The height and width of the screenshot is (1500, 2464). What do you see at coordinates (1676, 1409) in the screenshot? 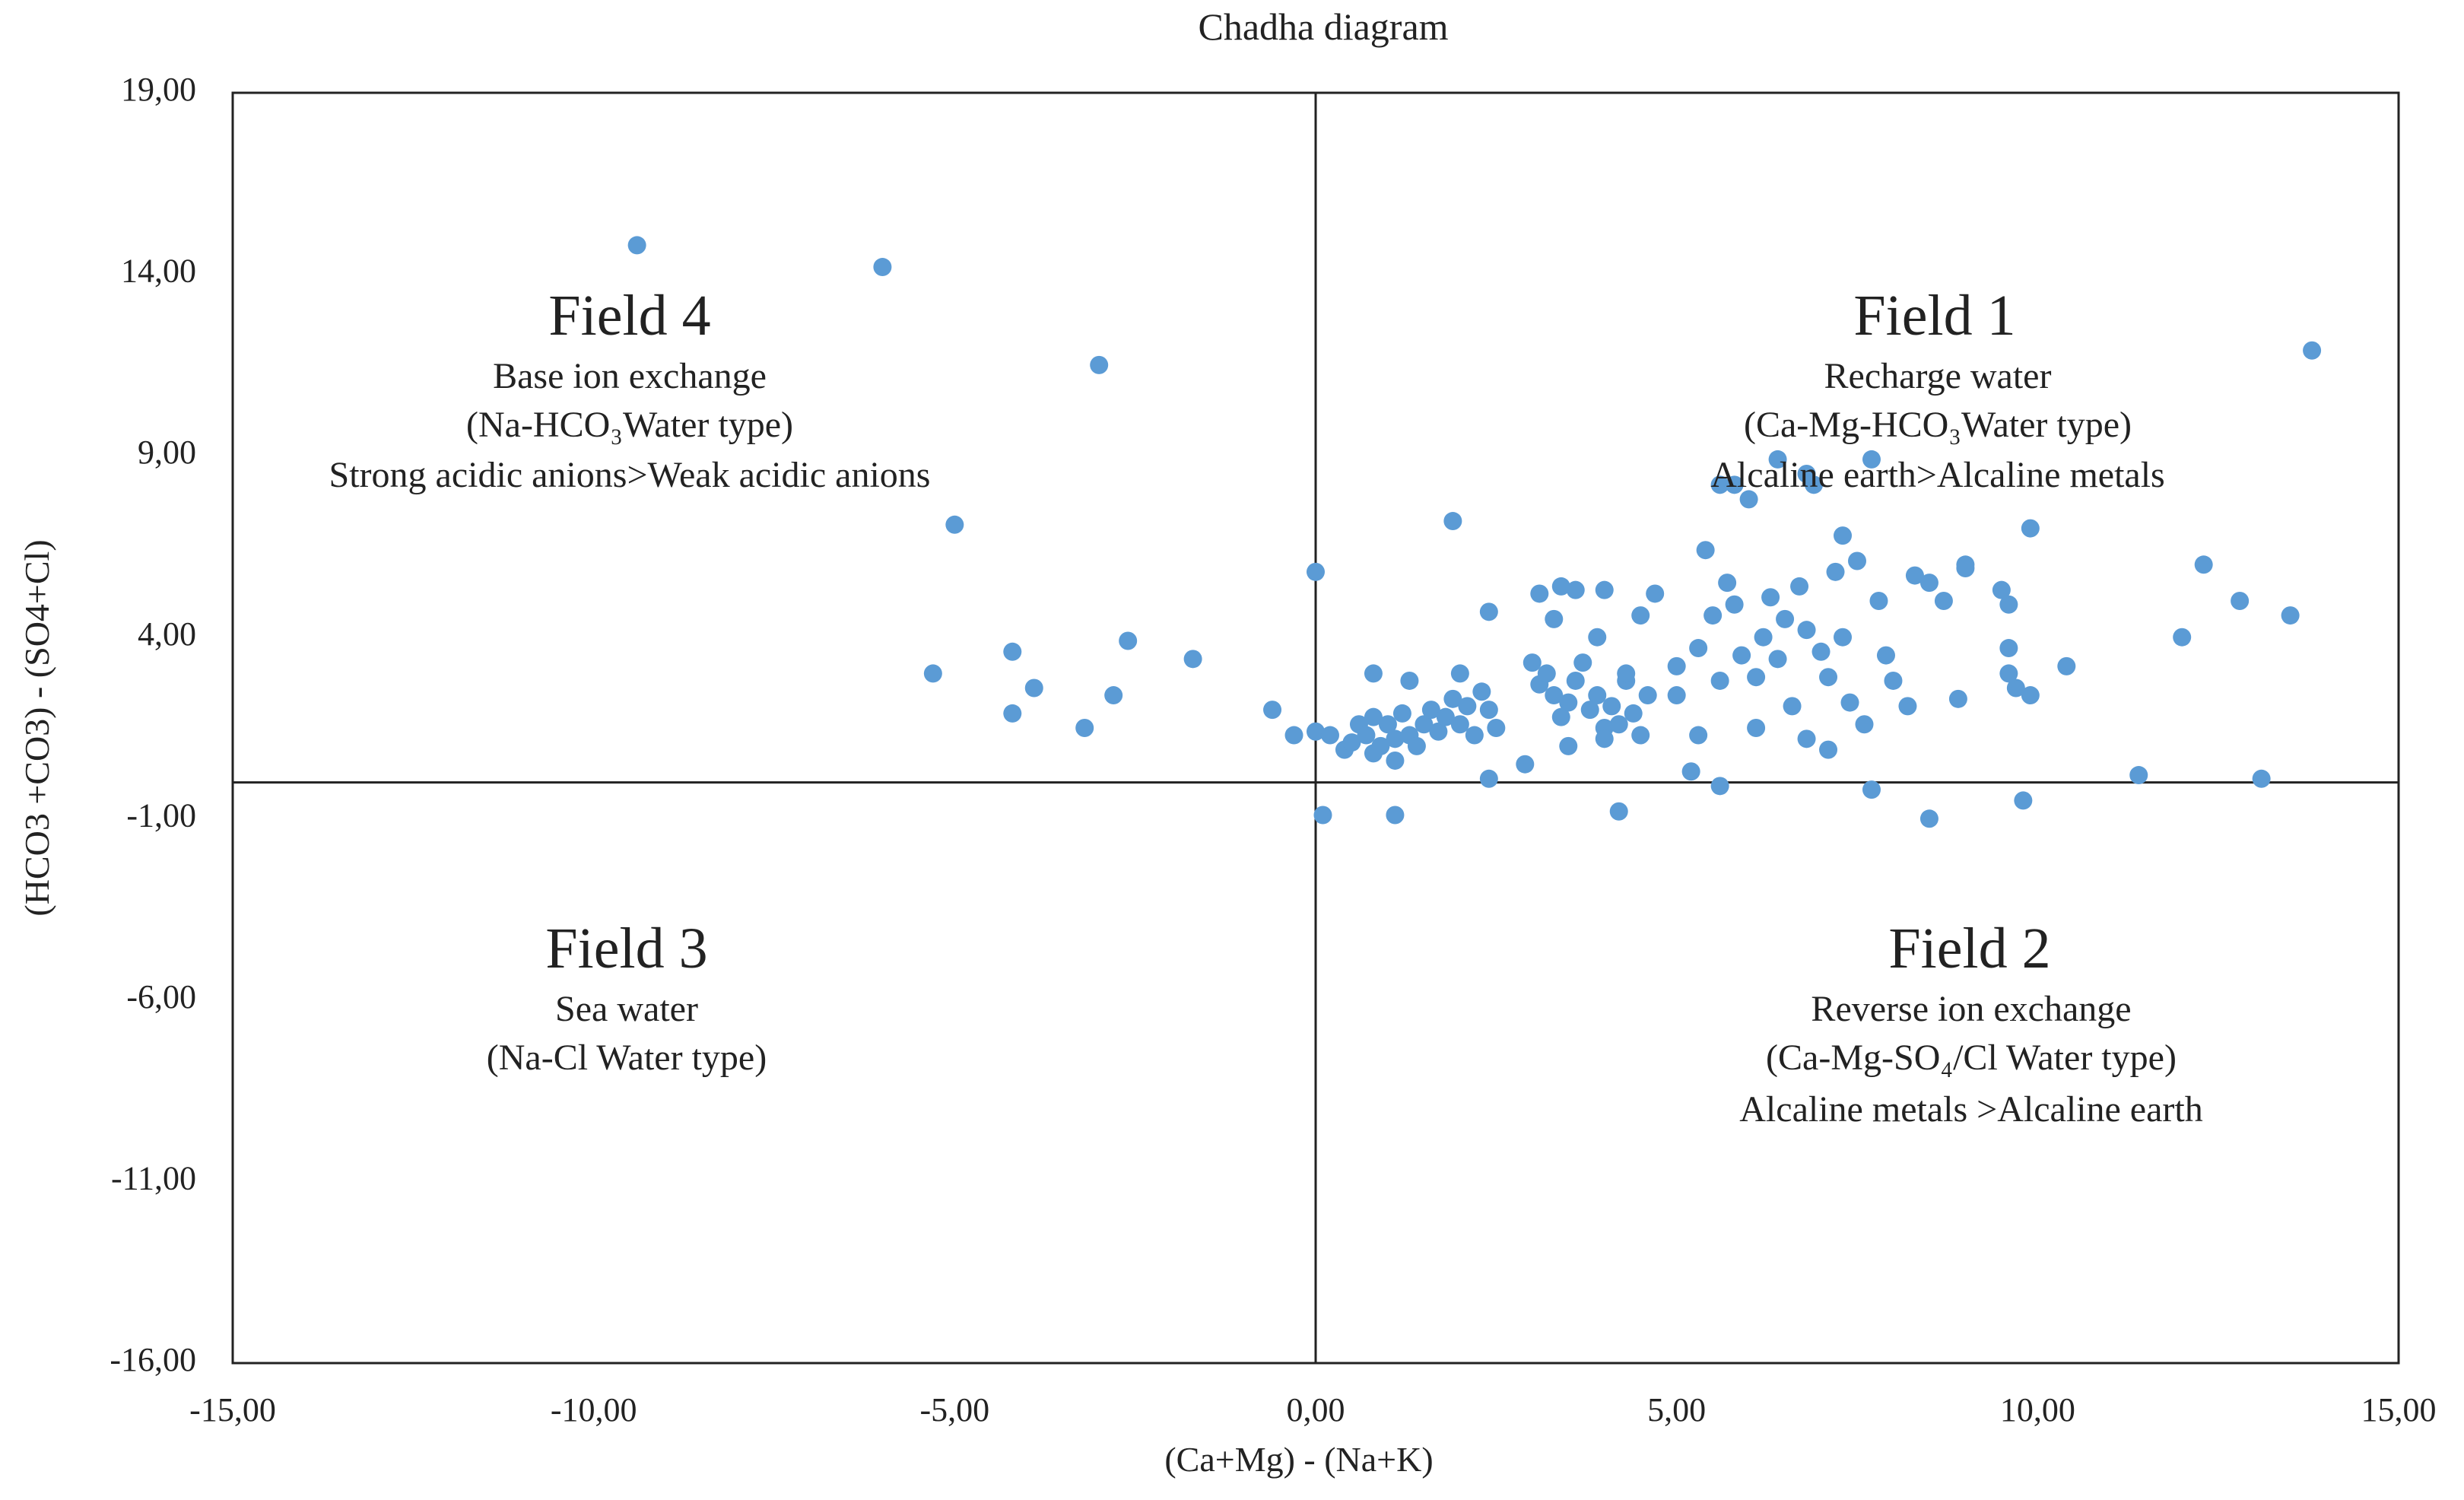
I see `x-tick-label: 5,00` at bounding box center [1676, 1409].